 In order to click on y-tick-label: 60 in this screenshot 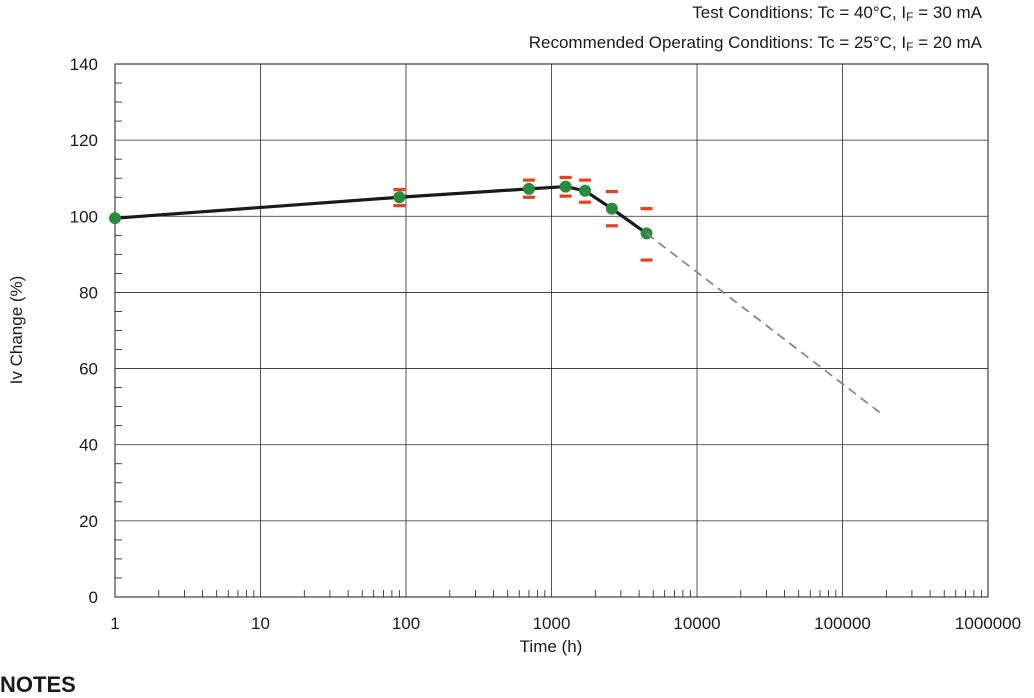, I will do `click(88, 369)`.